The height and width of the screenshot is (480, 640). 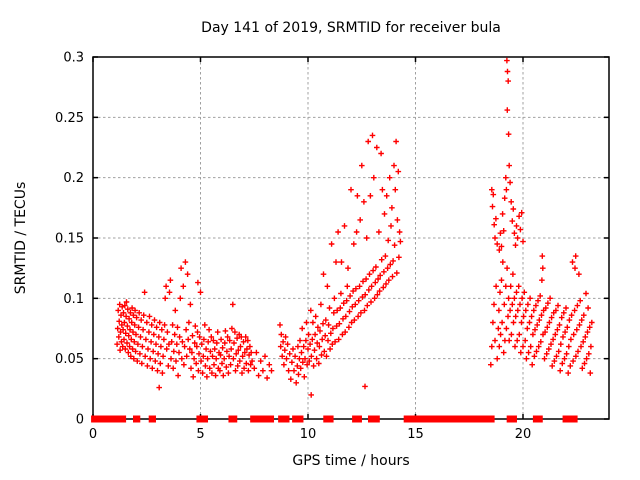 What do you see at coordinates (80, 420) in the screenshot?
I see `y-tick-label: 0` at bounding box center [80, 420].